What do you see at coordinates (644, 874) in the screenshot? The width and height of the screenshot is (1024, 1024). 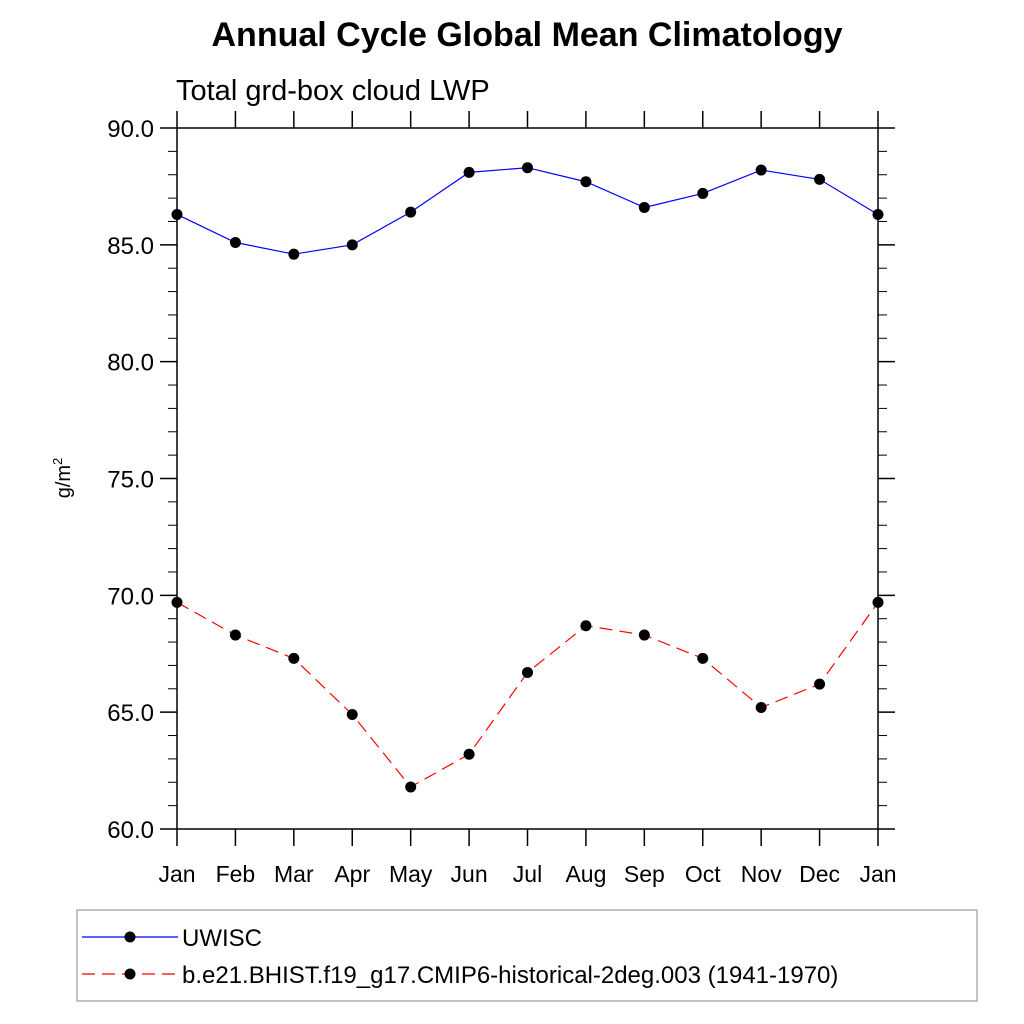 I see `x-tick-label: Sep` at bounding box center [644, 874].